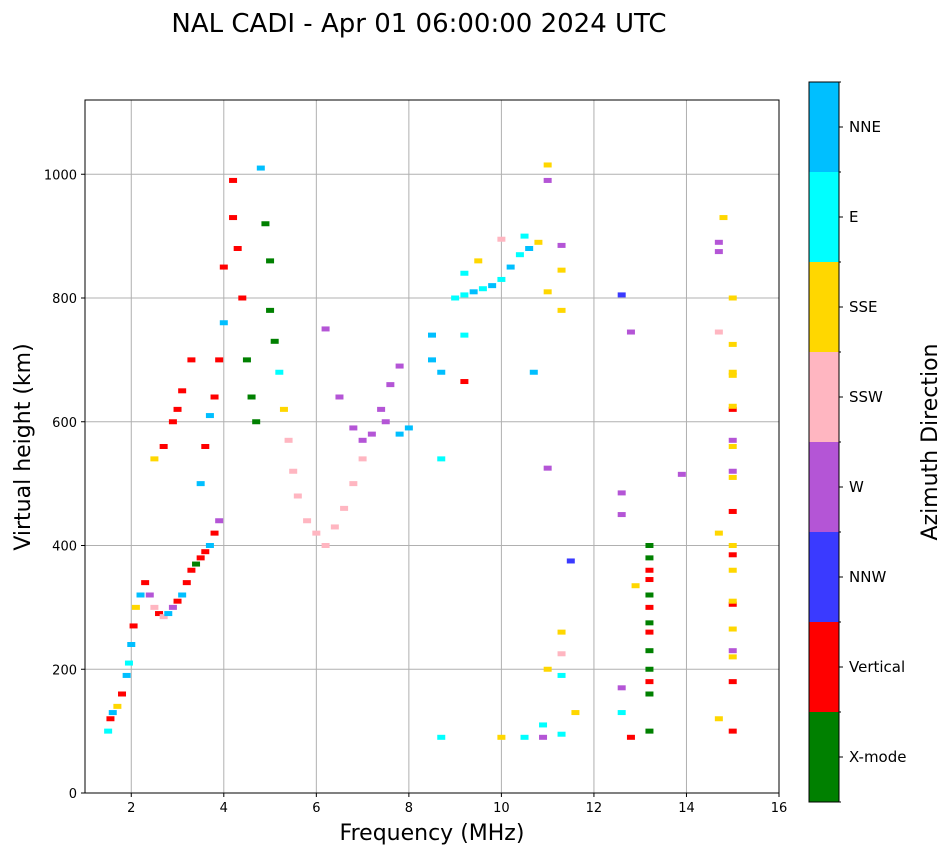 The width and height of the screenshot is (951, 856). Describe the element at coordinates (877, 667) in the screenshot. I see `colorbar-tick-label: Vertical` at that location.